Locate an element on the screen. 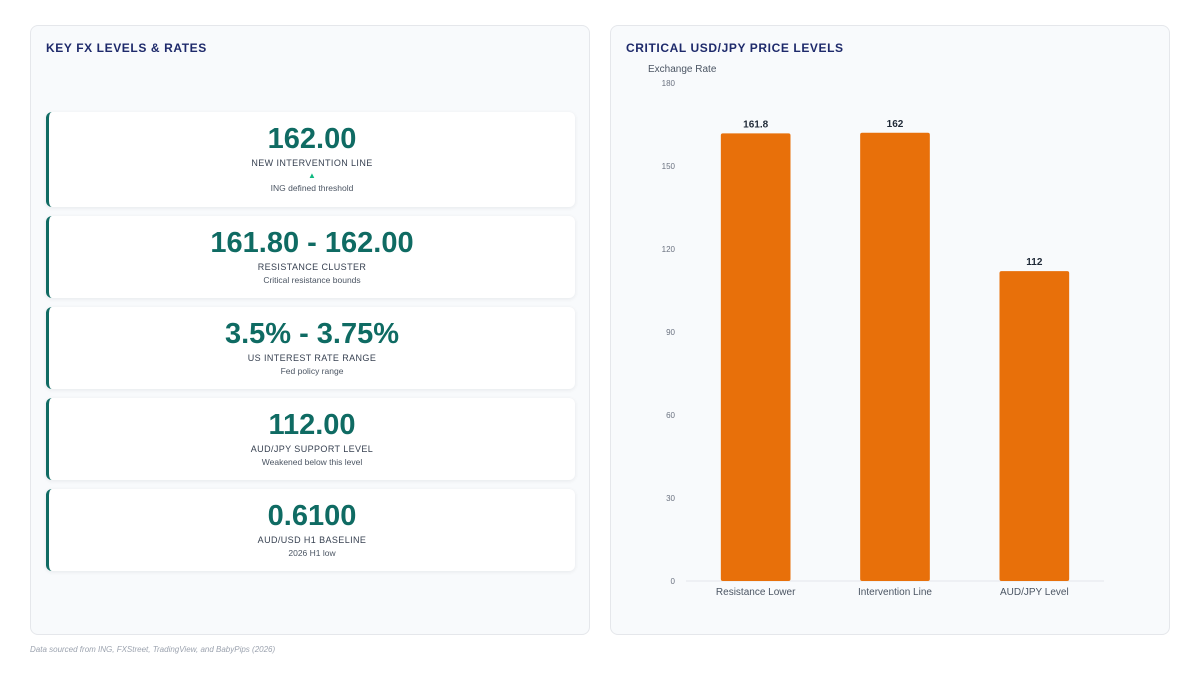 The image size is (1200, 675). metric-label: NEW INTERVENTION LINE is located at coordinates (312, 163).